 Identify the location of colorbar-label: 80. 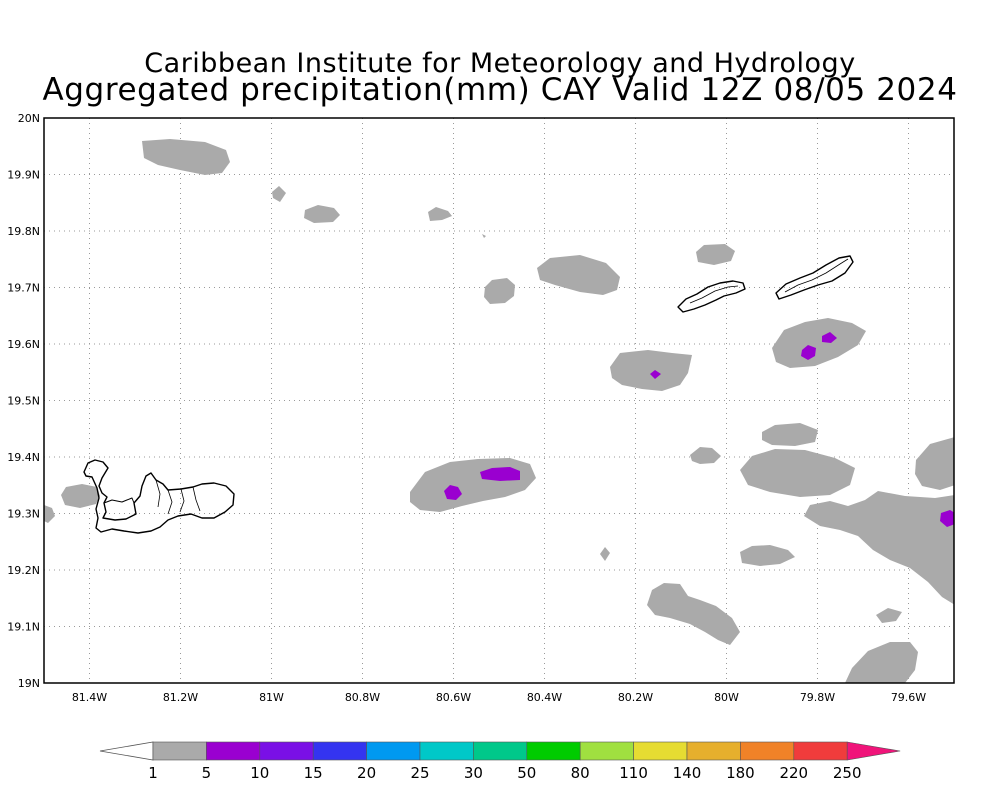
(580, 773).